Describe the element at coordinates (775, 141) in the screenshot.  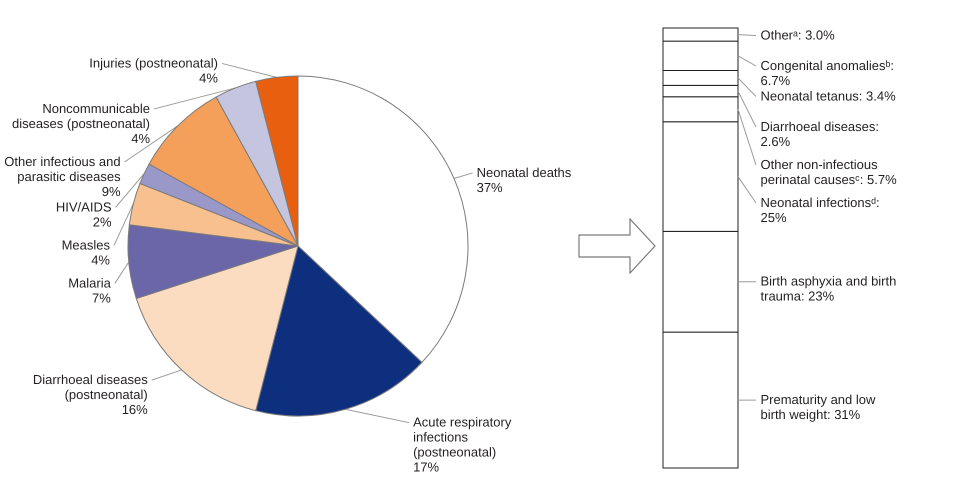
I see `data-label: 2.6%` at that location.